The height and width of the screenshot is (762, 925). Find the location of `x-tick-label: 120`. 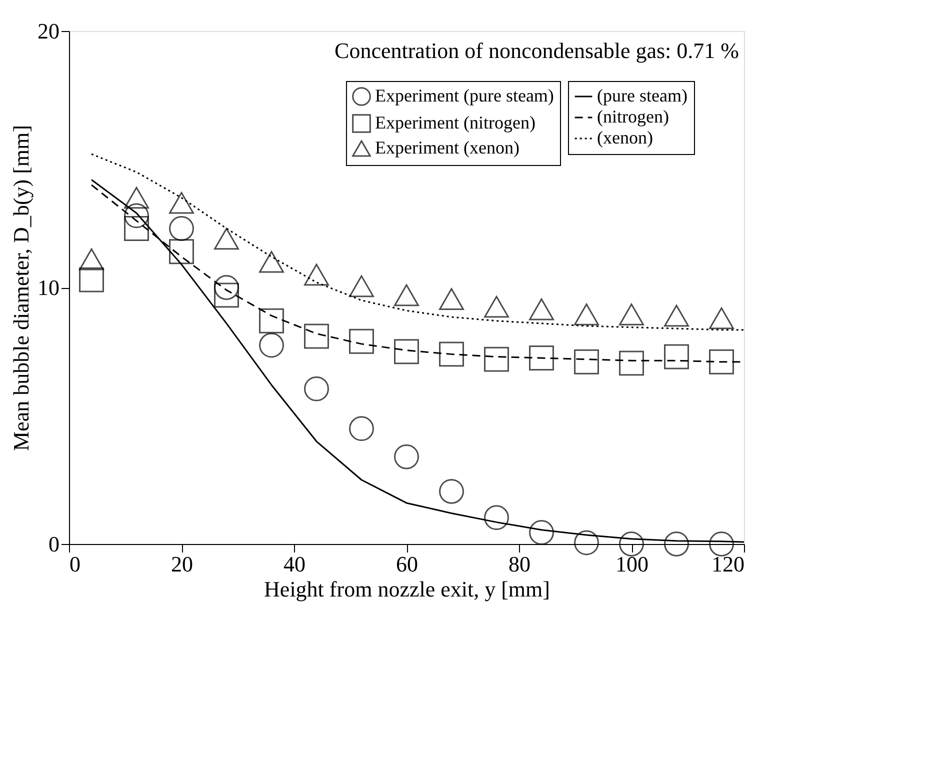

x-tick-label: 120 is located at coordinates (728, 564).